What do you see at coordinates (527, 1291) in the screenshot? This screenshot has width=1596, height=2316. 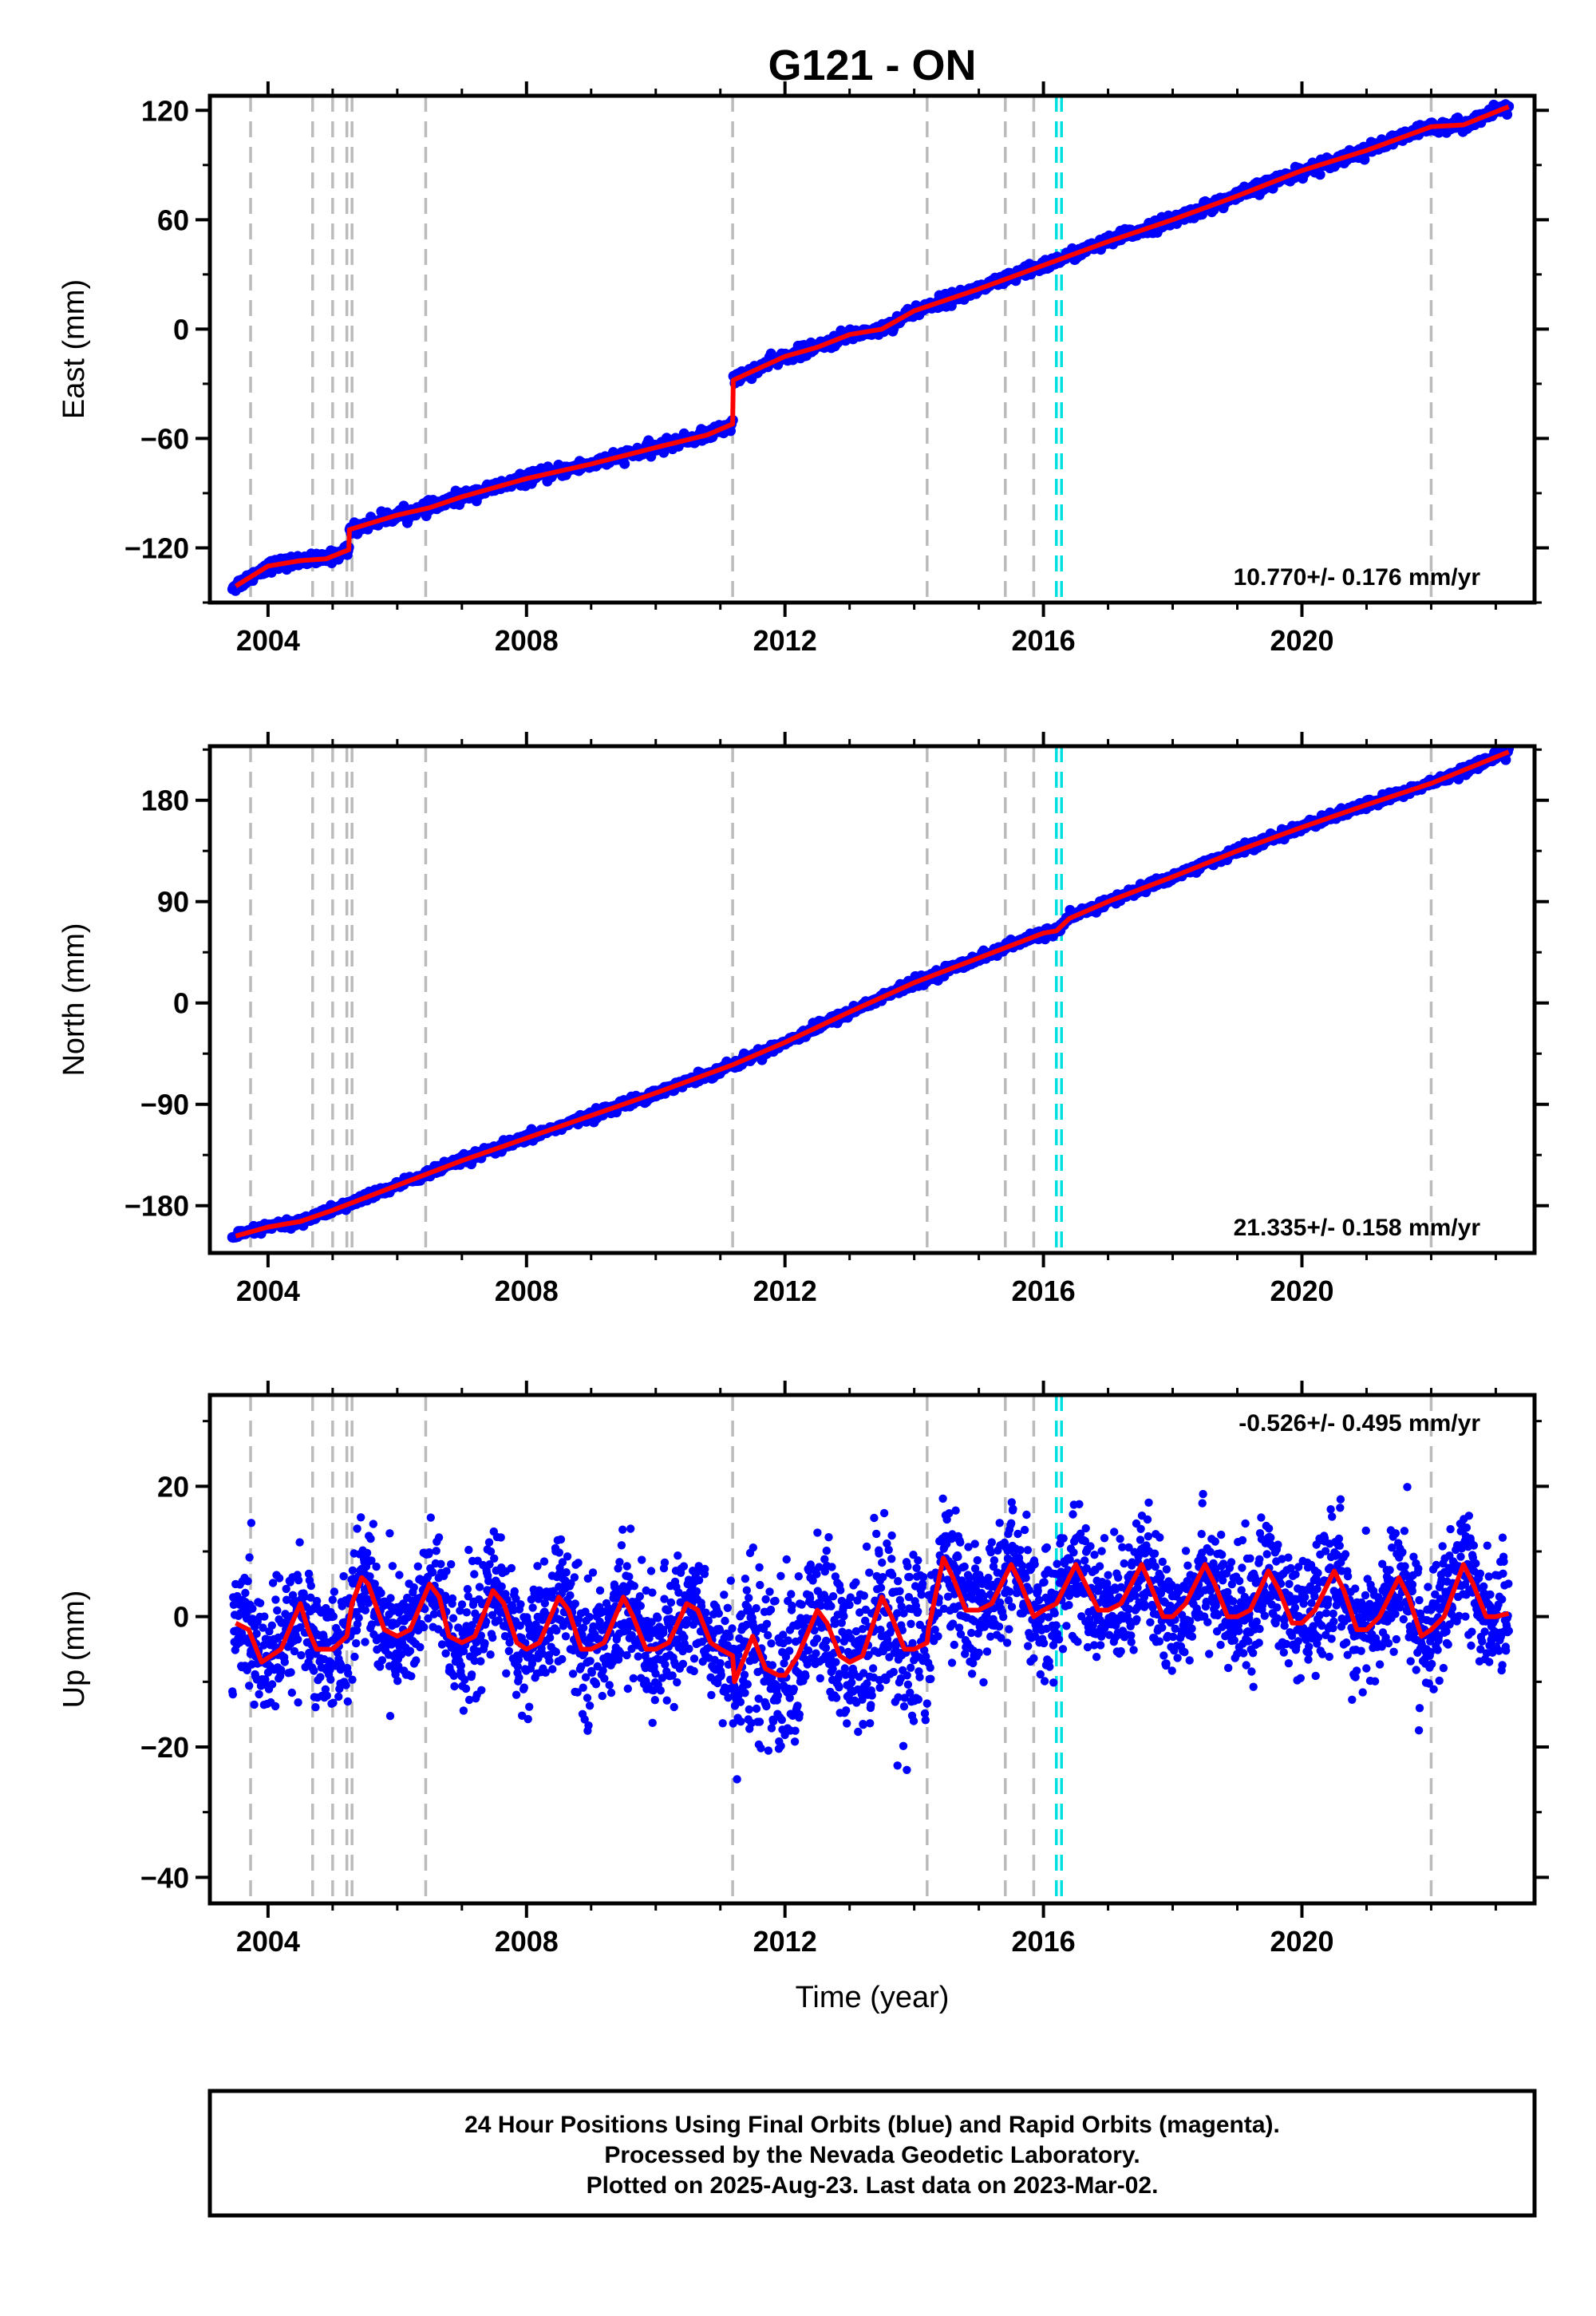 I see `x-tick-label-north-1: 2008` at bounding box center [527, 1291].